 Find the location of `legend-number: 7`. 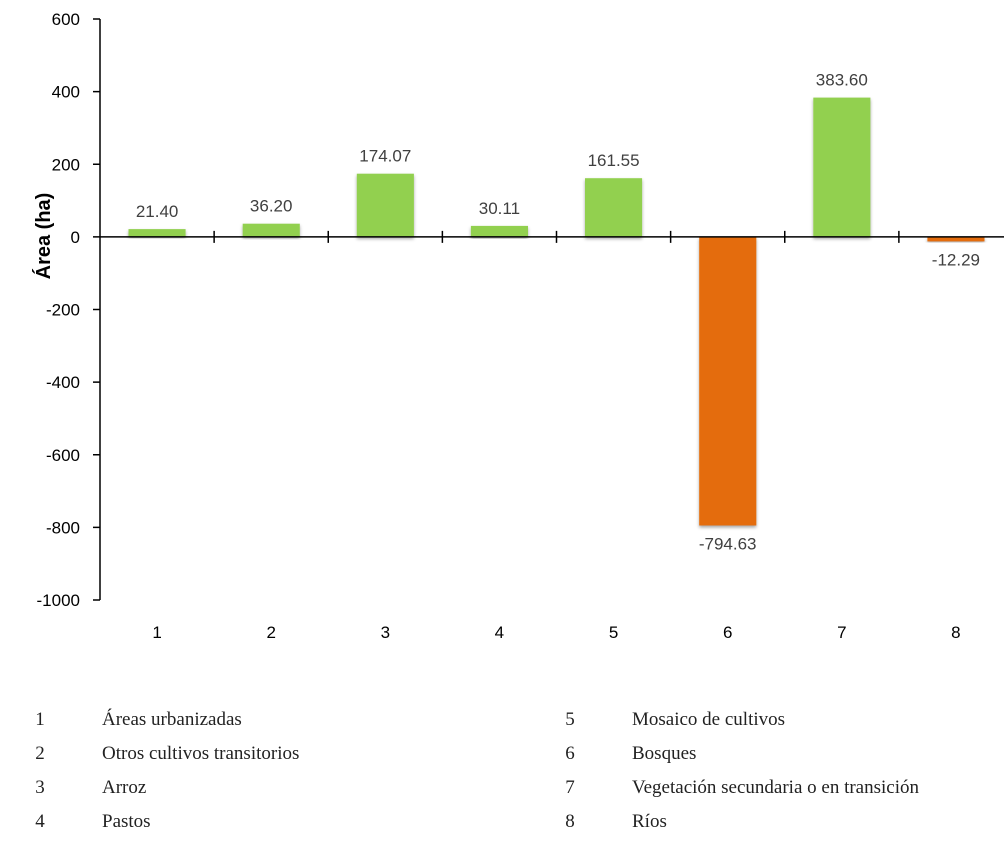

legend-number: 7 is located at coordinates (570, 787).